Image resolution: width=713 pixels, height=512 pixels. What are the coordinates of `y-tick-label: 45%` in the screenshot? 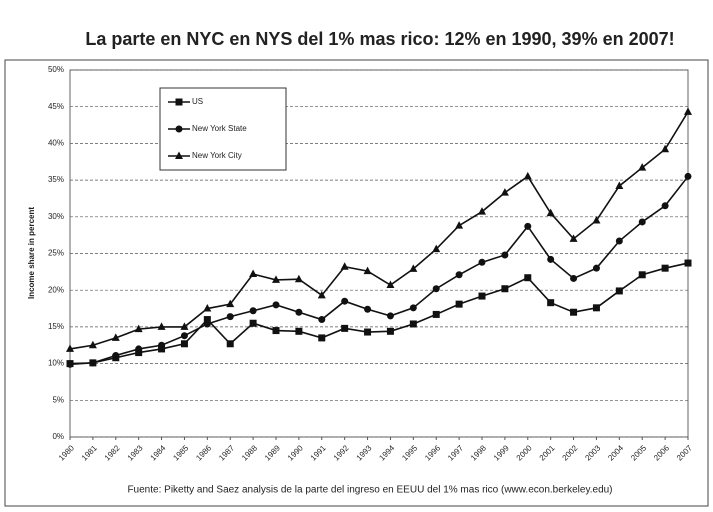 It's located at (56, 106).